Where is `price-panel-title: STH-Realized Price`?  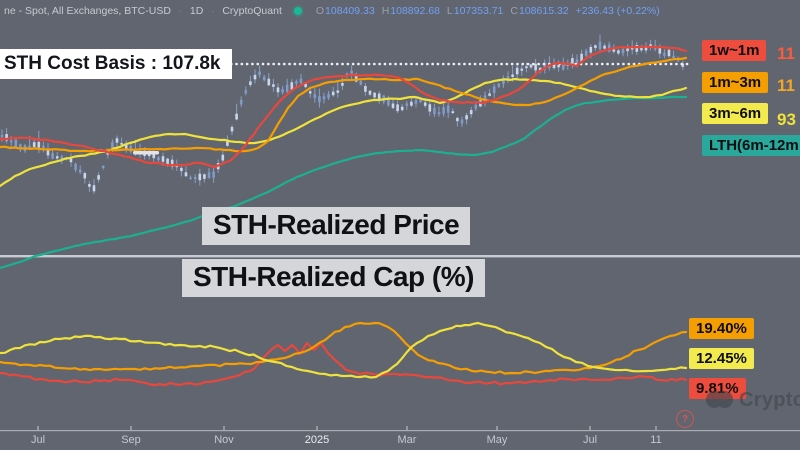 price-panel-title: STH-Realized Price is located at coordinates (336, 226).